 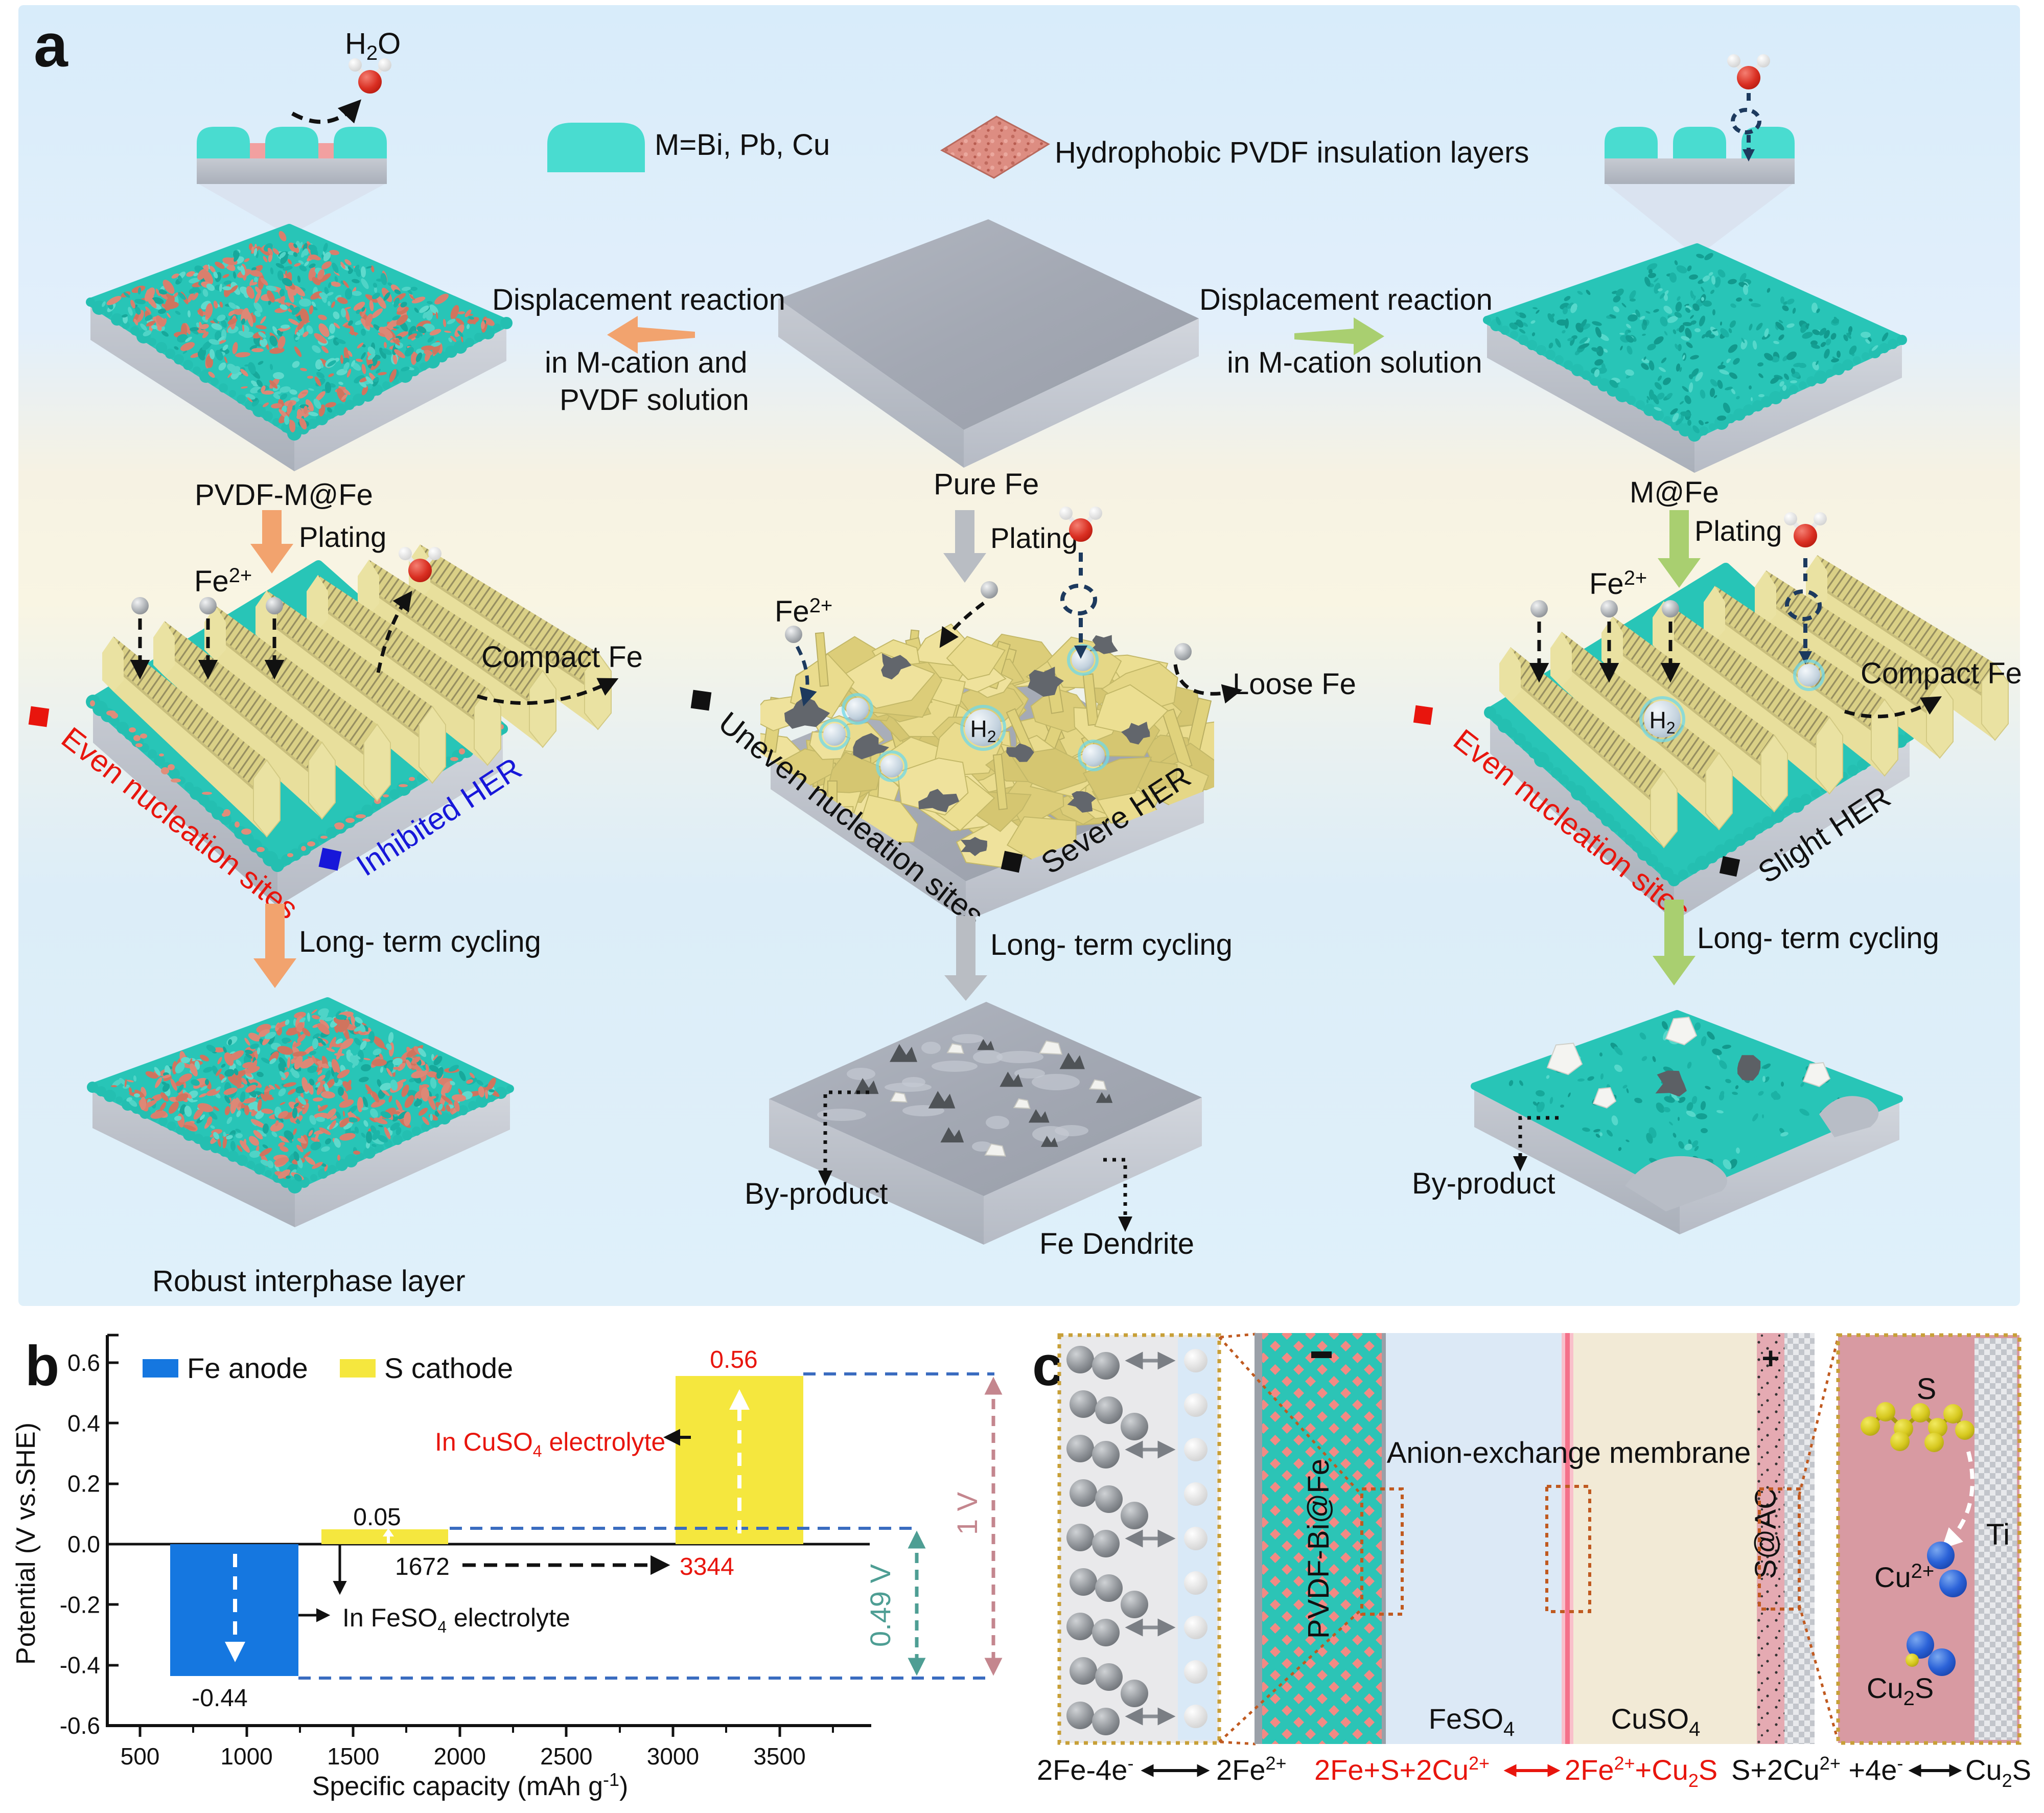 What do you see at coordinates (1674, 493) in the screenshot?
I see `svg-text: M@Fe` at bounding box center [1674, 493].